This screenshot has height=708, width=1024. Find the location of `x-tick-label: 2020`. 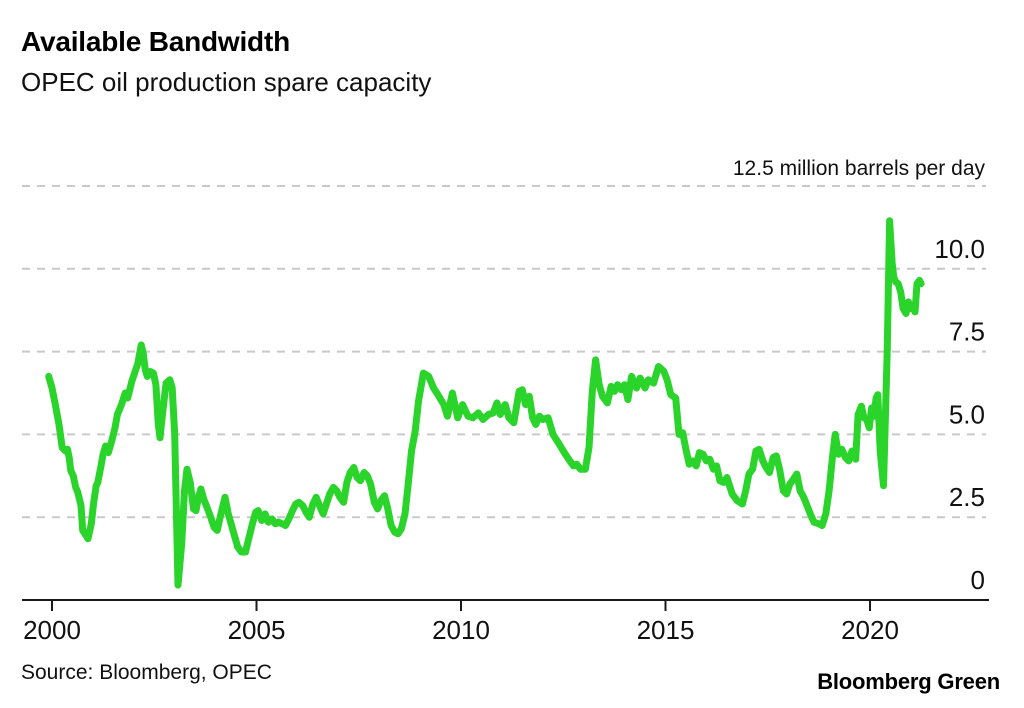

x-tick-label: 2020 is located at coordinates (870, 630).